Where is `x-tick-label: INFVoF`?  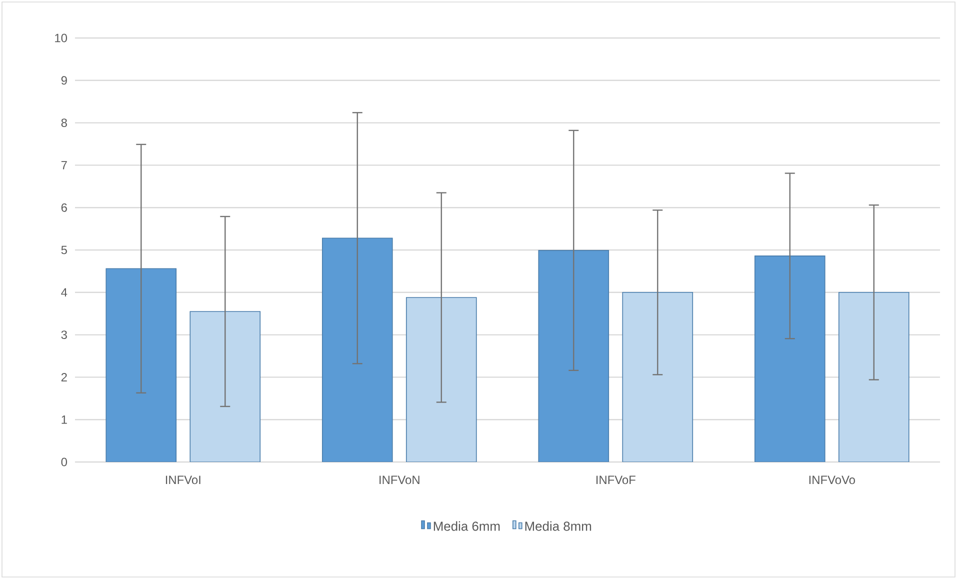 x-tick-label: INFVoF is located at coordinates (616, 480).